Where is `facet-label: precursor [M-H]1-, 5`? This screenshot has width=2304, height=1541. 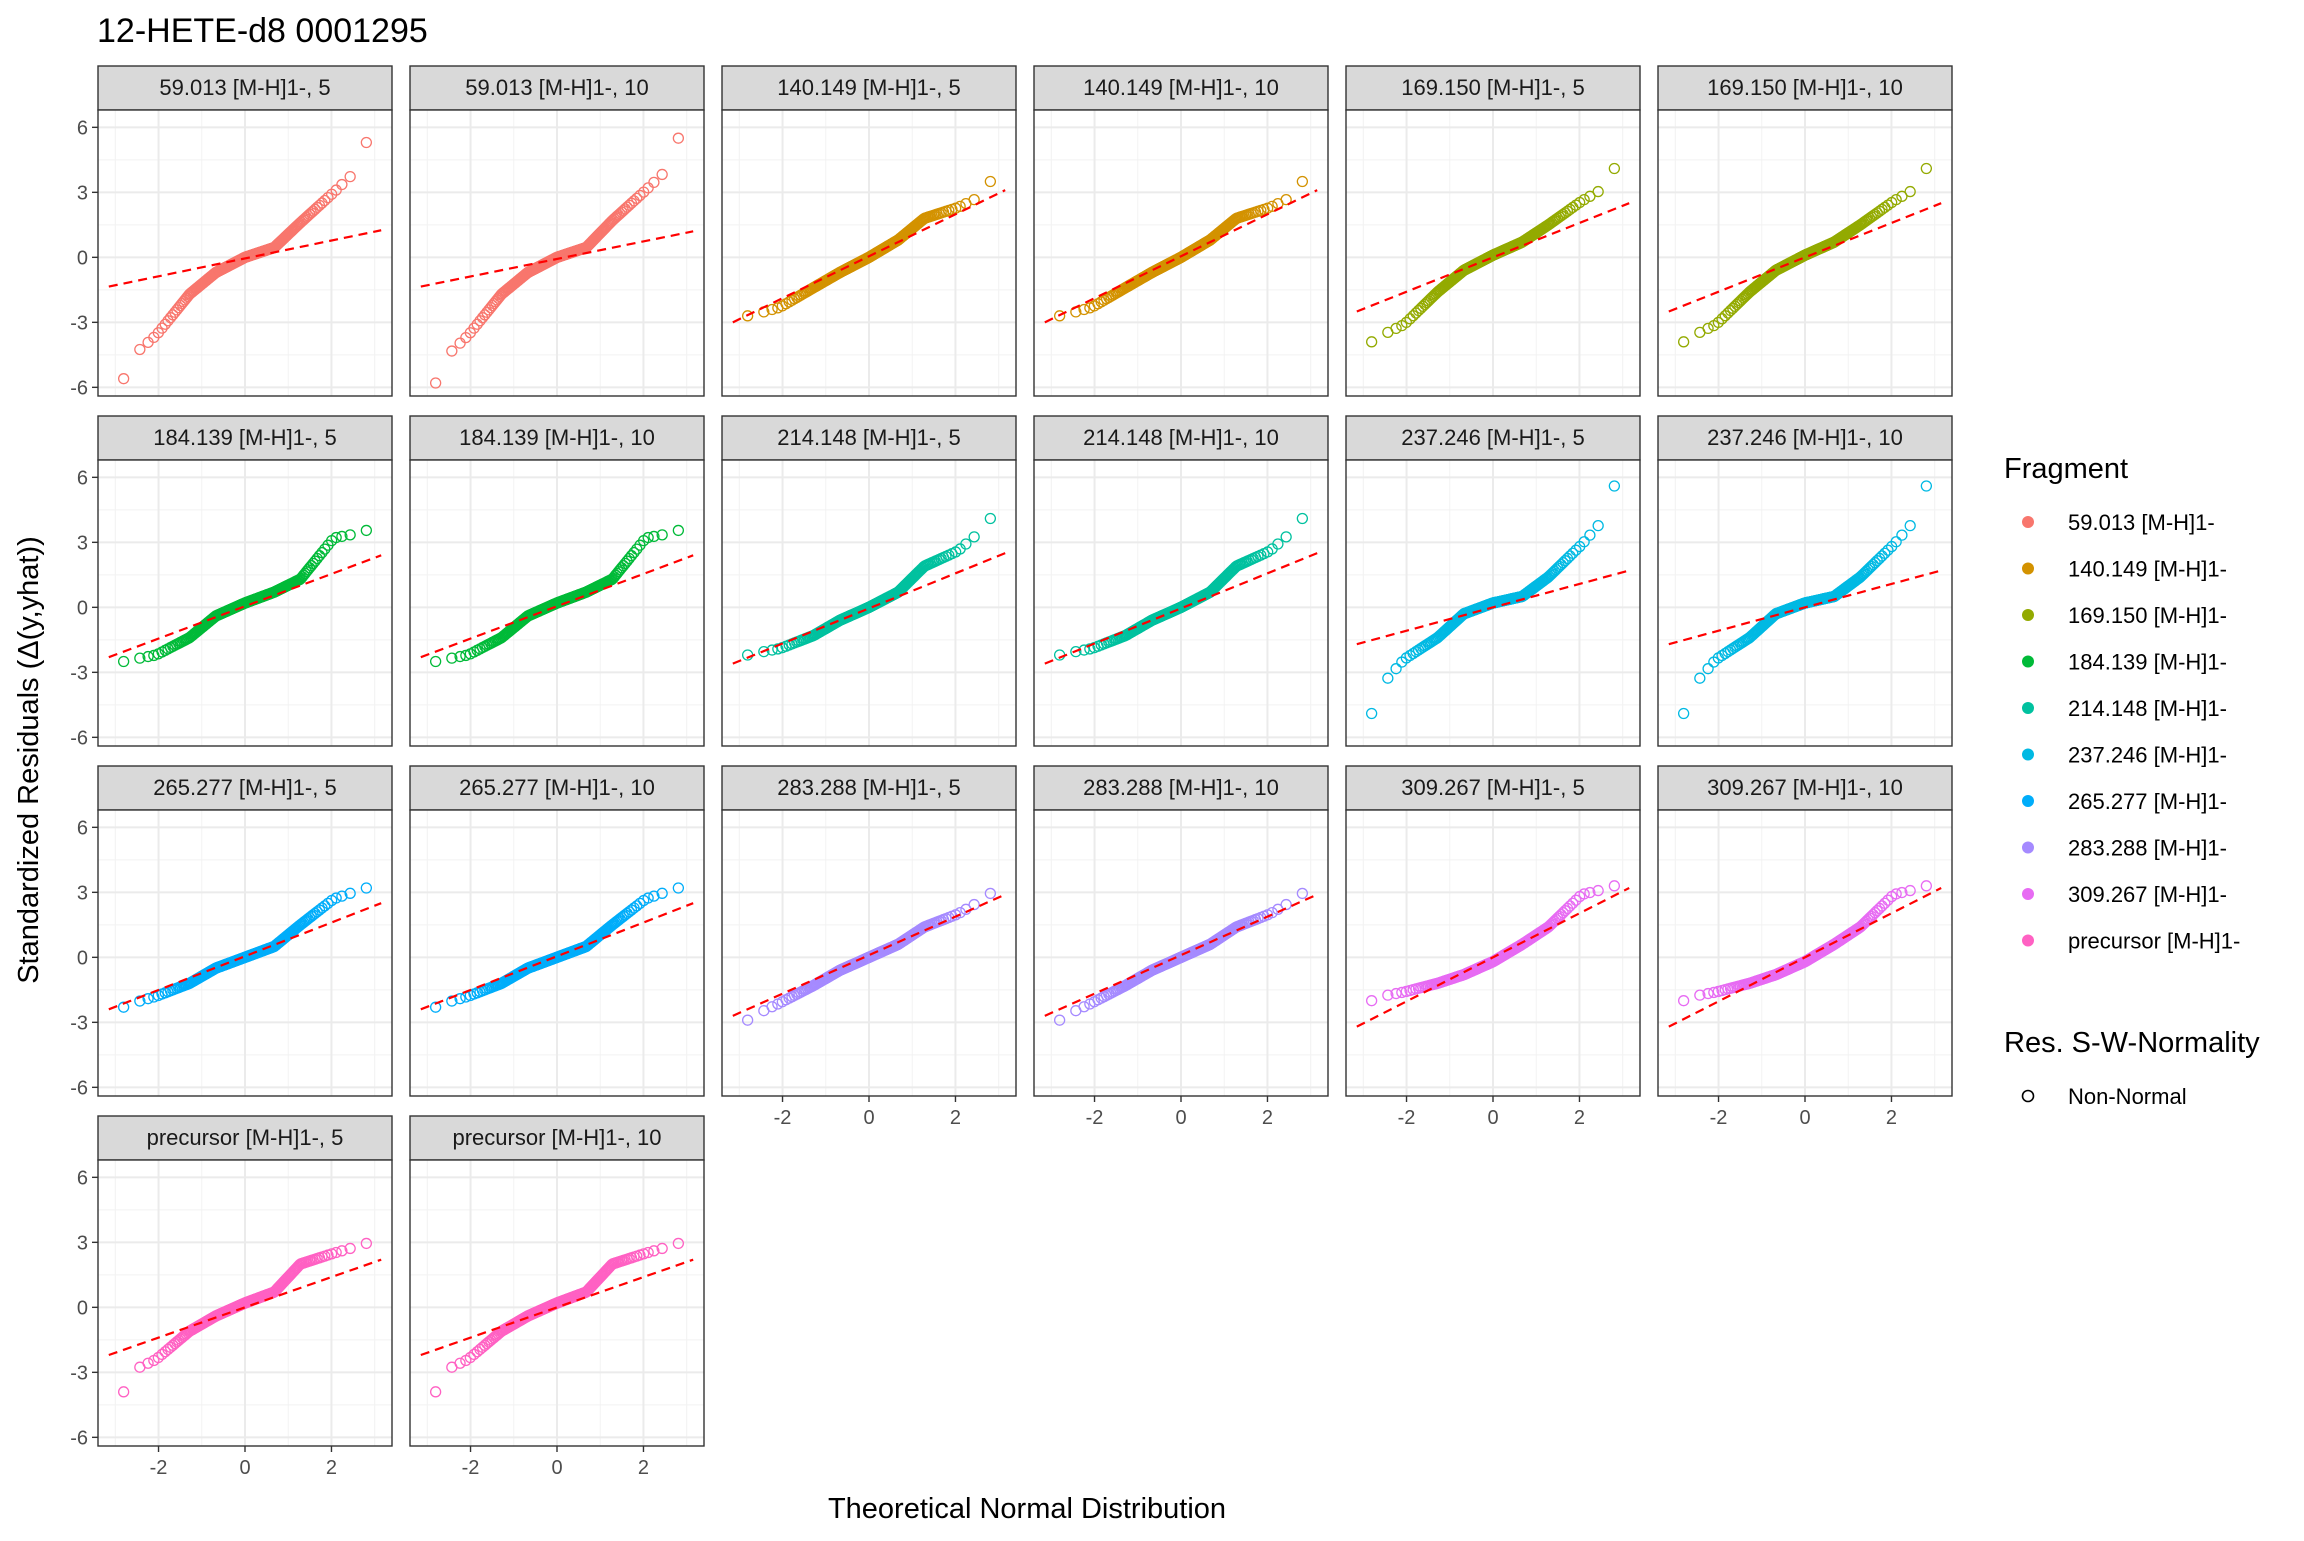 facet-label: precursor [M-H]1-, 5 is located at coordinates (245, 1137).